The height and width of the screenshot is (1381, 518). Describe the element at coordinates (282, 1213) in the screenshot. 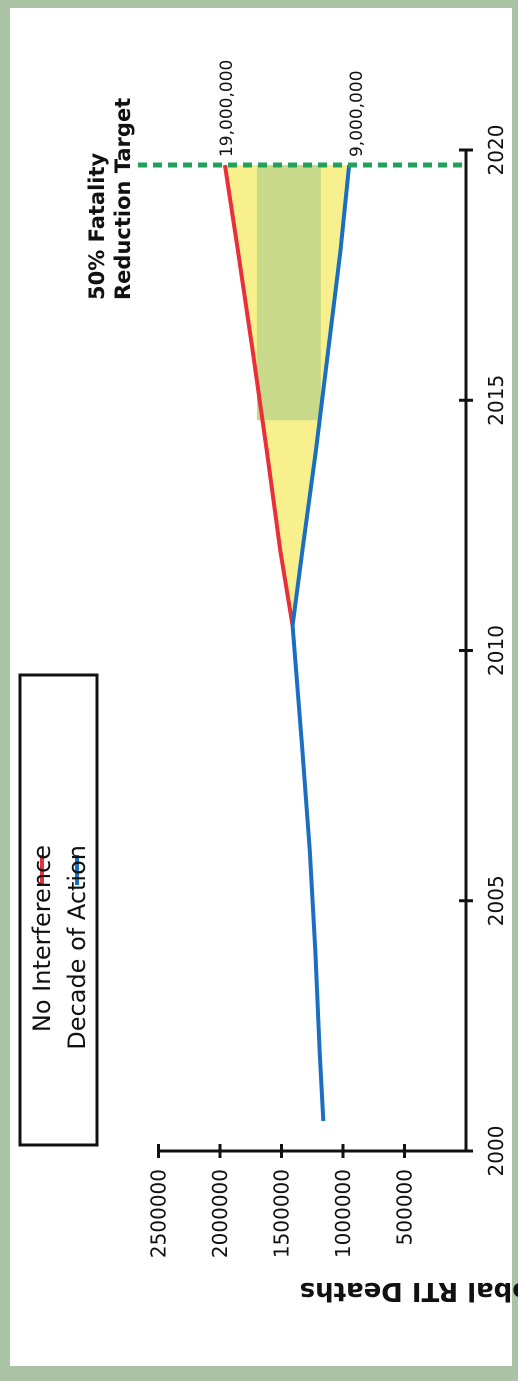

I see `y-tick-label: 1500000` at that location.